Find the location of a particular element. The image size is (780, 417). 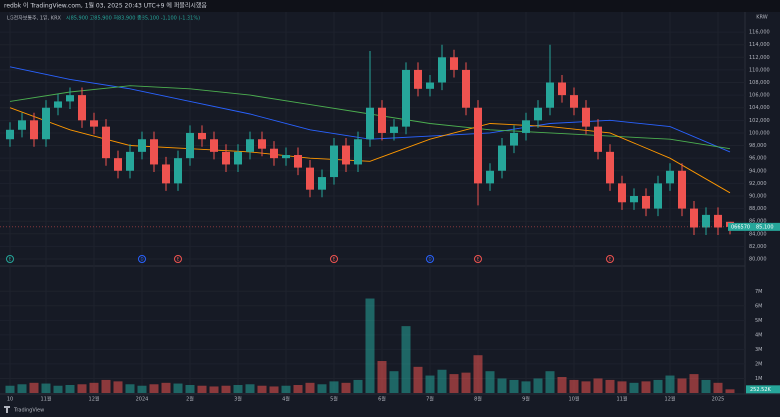

y-tick-label: 84,000 is located at coordinates (758, 234).